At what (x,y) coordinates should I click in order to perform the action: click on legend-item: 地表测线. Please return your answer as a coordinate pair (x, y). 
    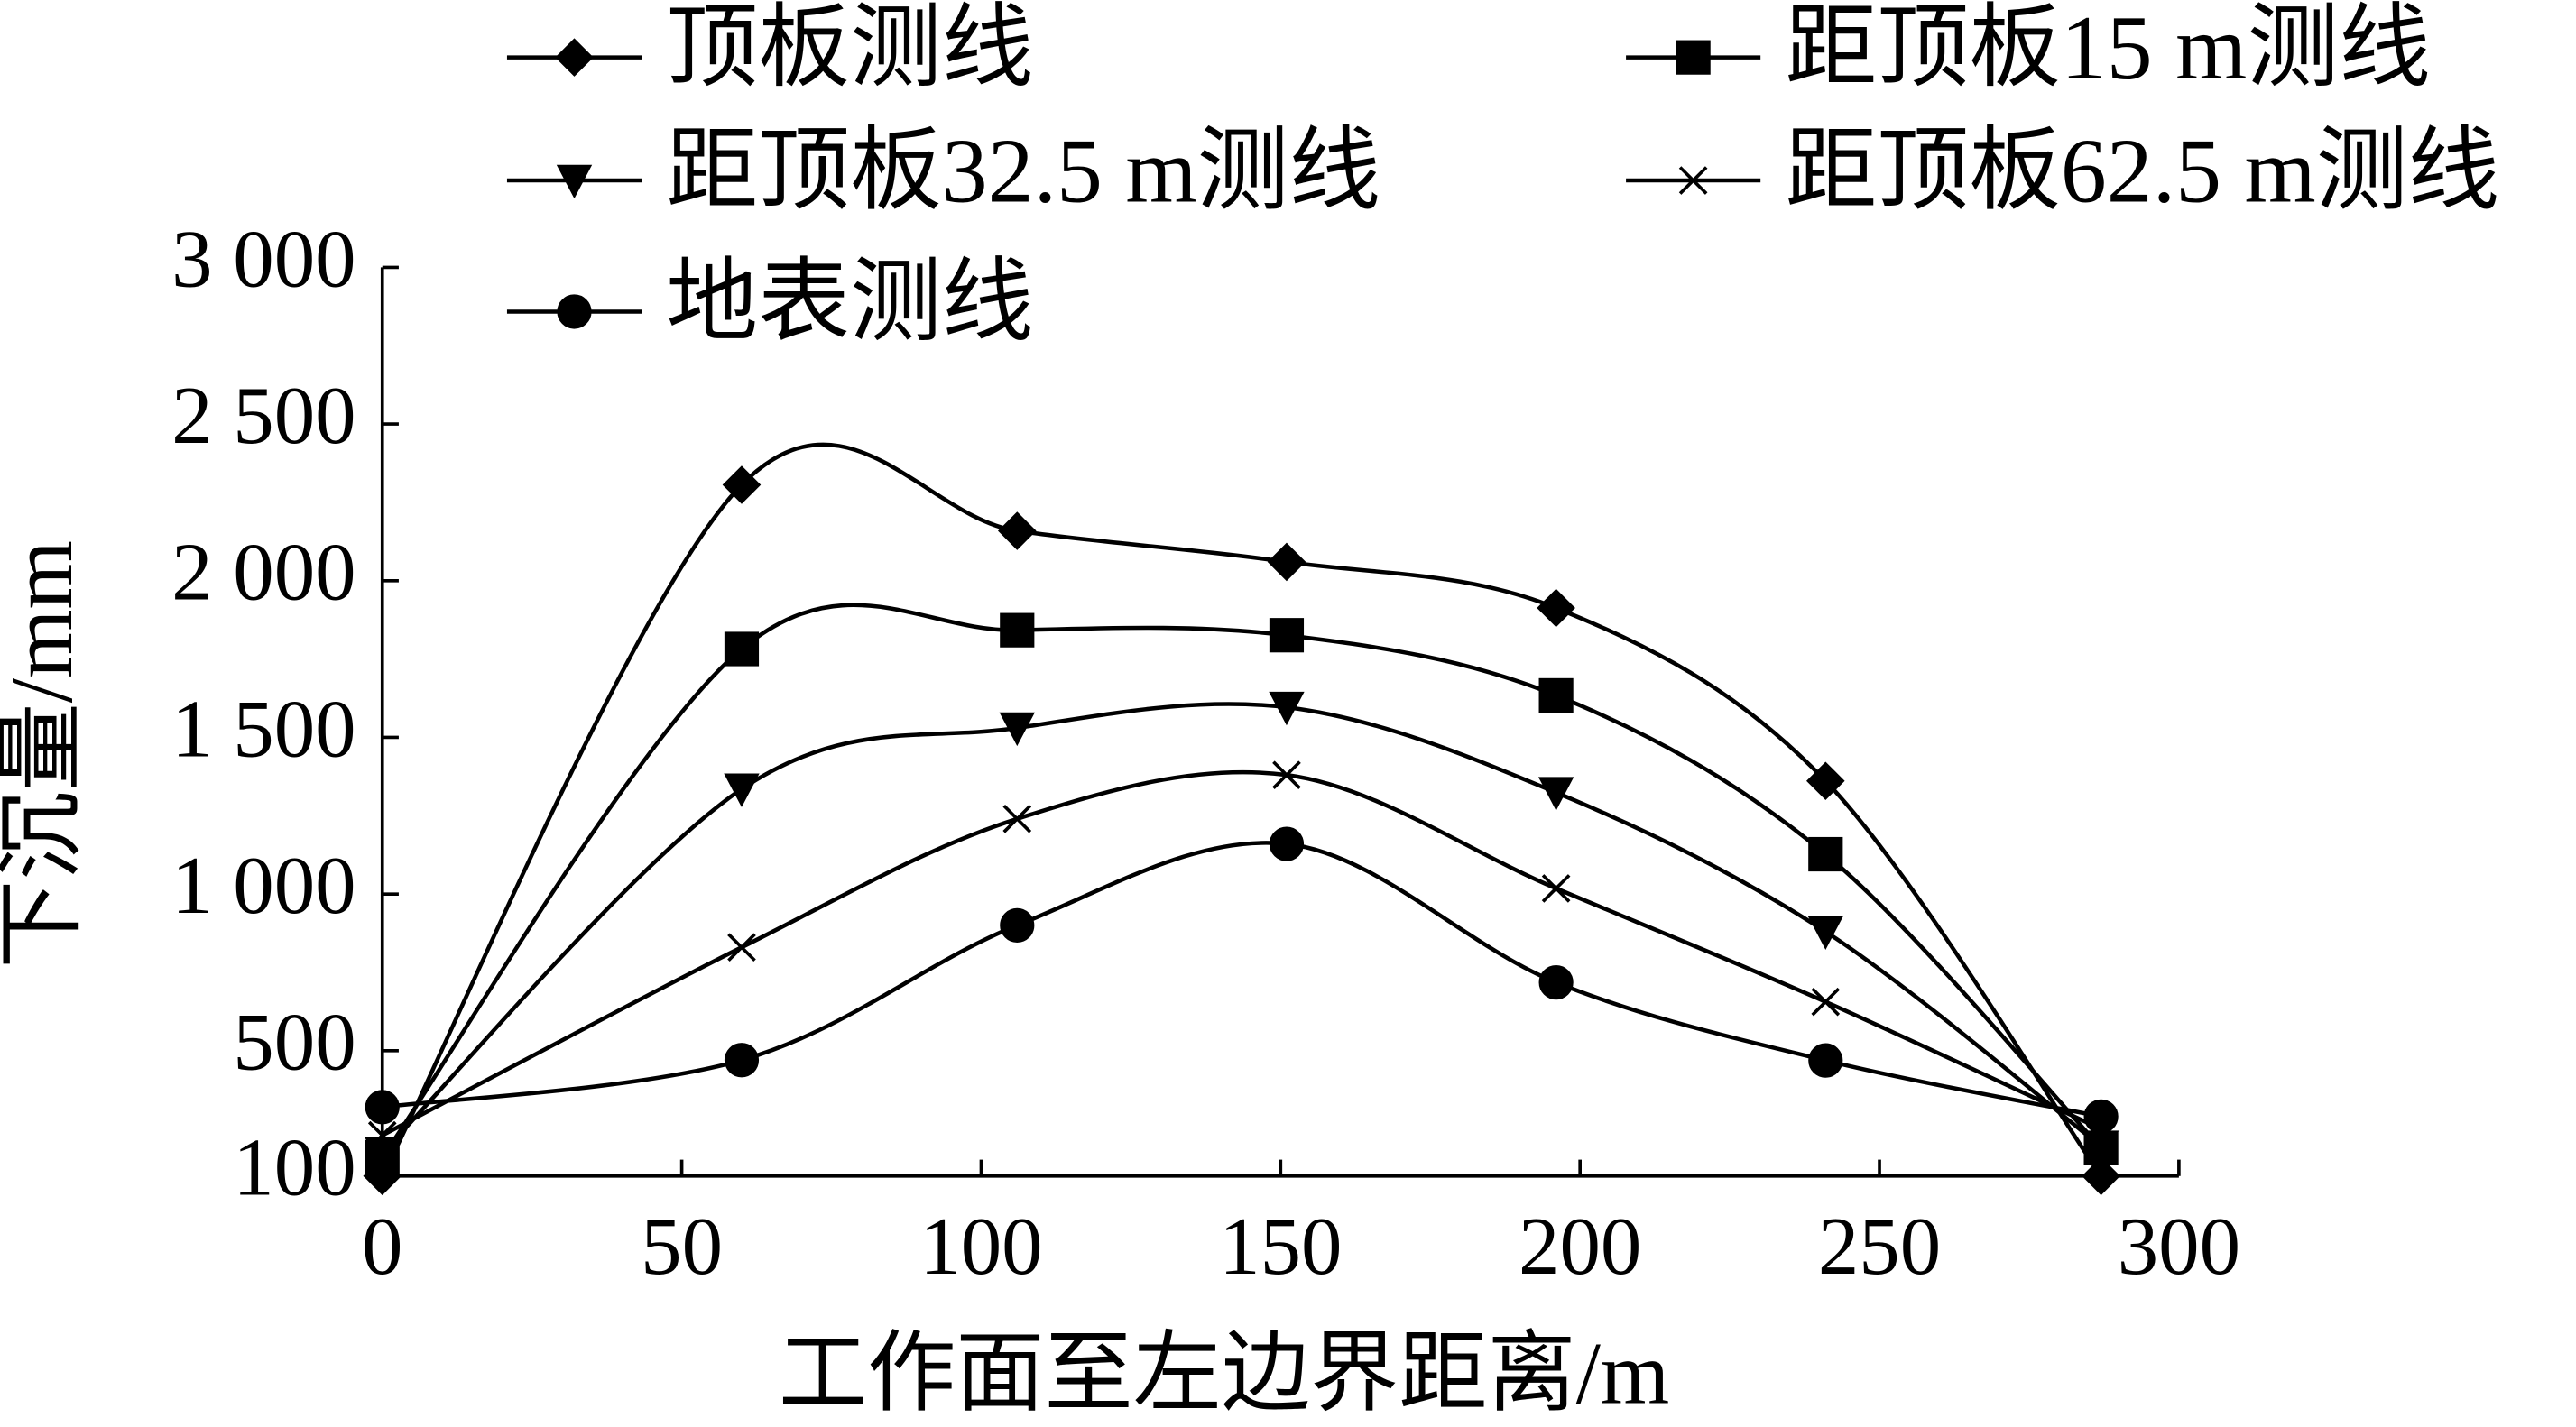
    Looking at the image, I should click on (770, 303).